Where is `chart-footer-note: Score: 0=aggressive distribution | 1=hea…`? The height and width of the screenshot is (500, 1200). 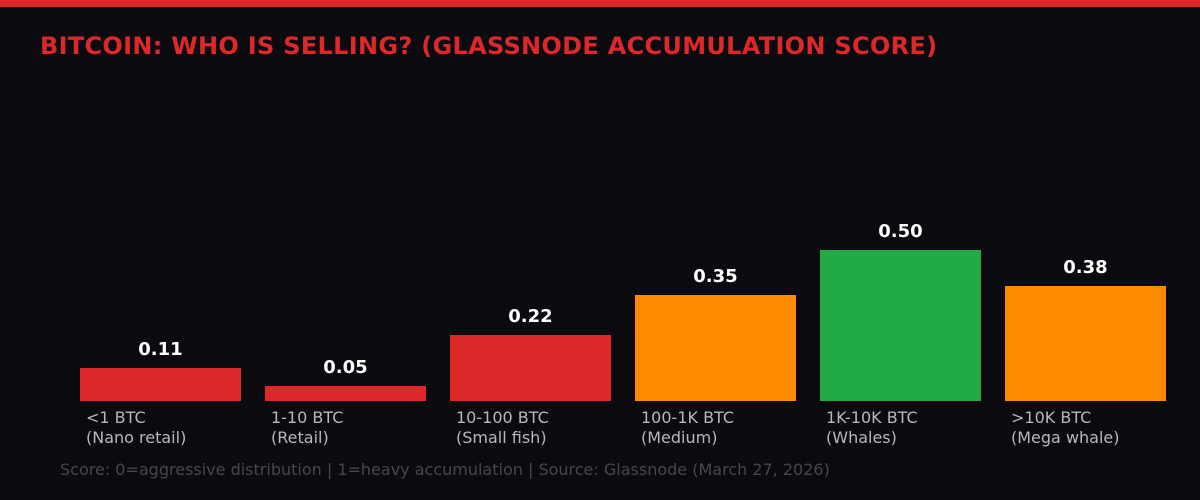 chart-footer-note: Score: 0=aggressive distribution | 1=hea… is located at coordinates (445, 469).